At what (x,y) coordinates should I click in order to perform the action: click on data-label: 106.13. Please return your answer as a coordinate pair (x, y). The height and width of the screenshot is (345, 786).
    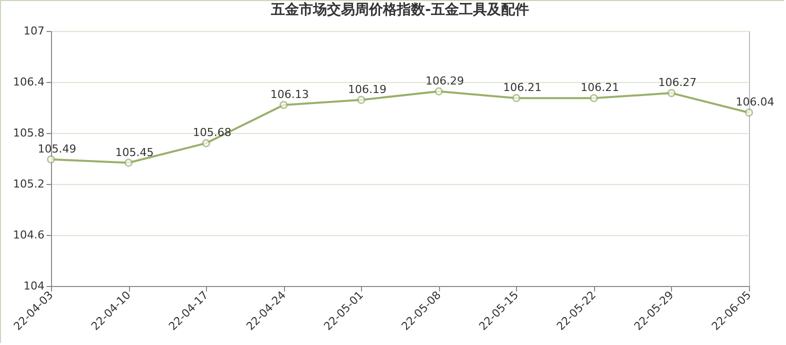
    Looking at the image, I should click on (289, 94).